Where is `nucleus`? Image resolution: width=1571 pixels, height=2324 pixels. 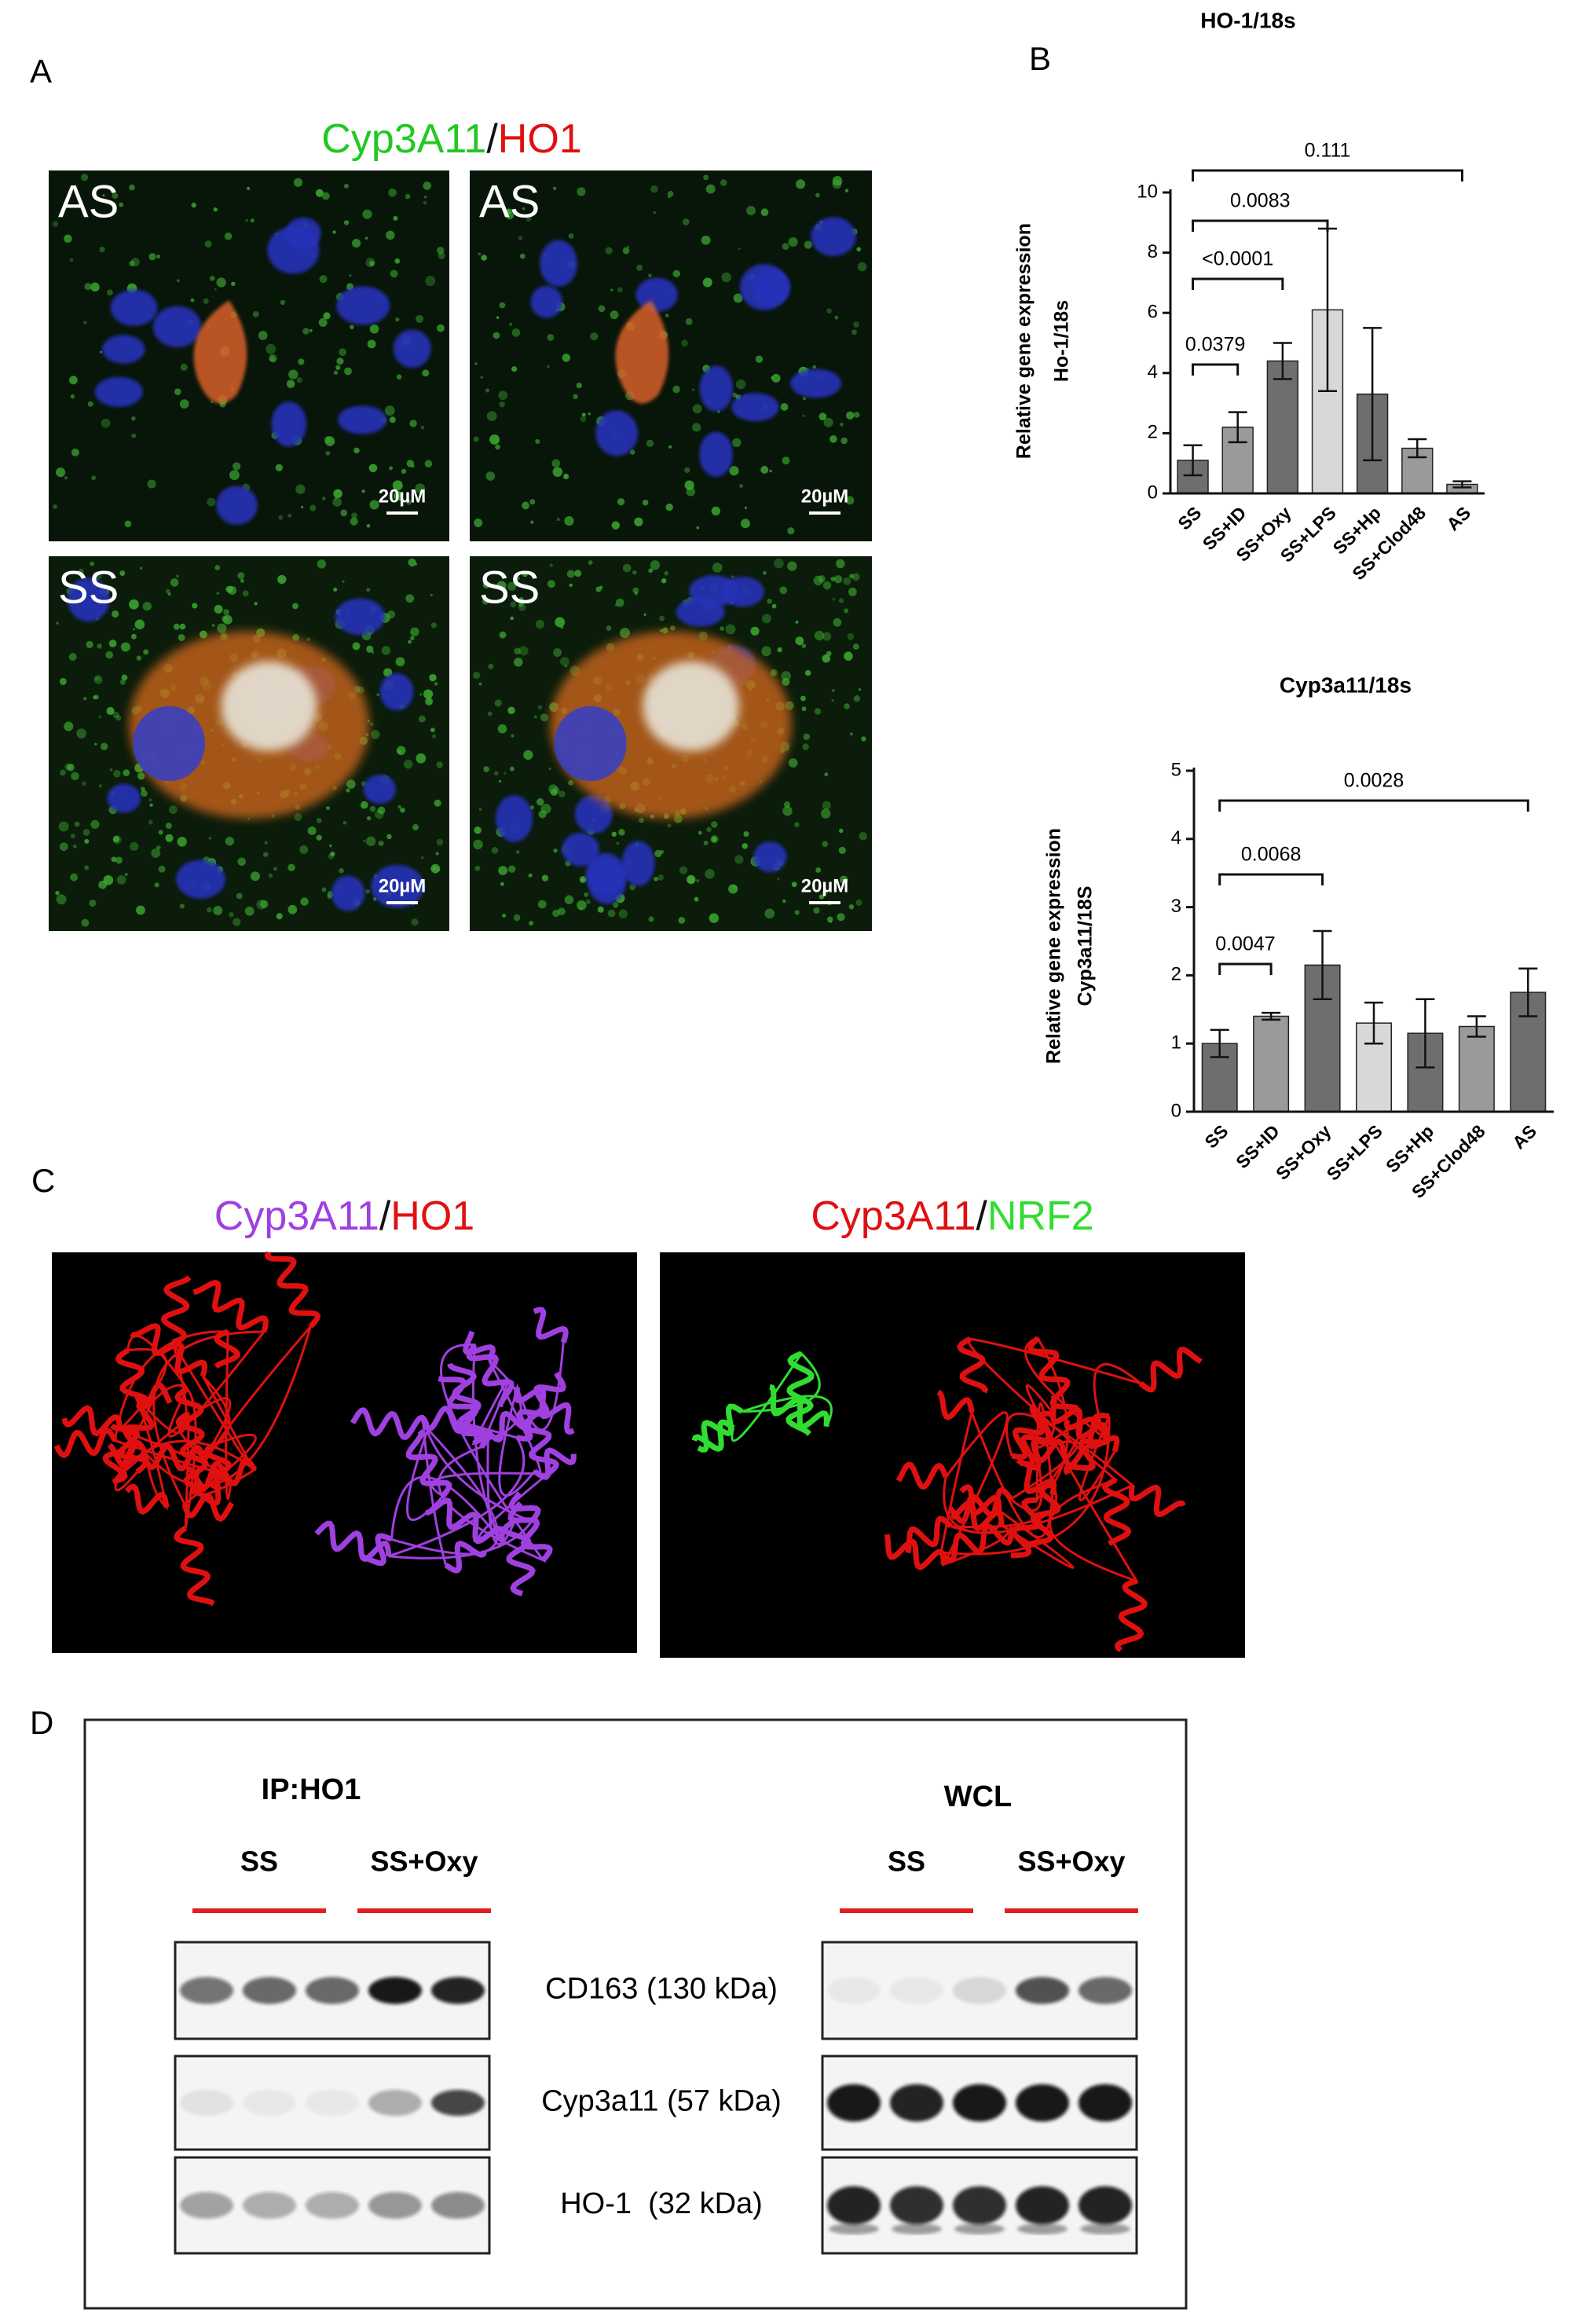 nucleus is located at coordinates (363, 305).